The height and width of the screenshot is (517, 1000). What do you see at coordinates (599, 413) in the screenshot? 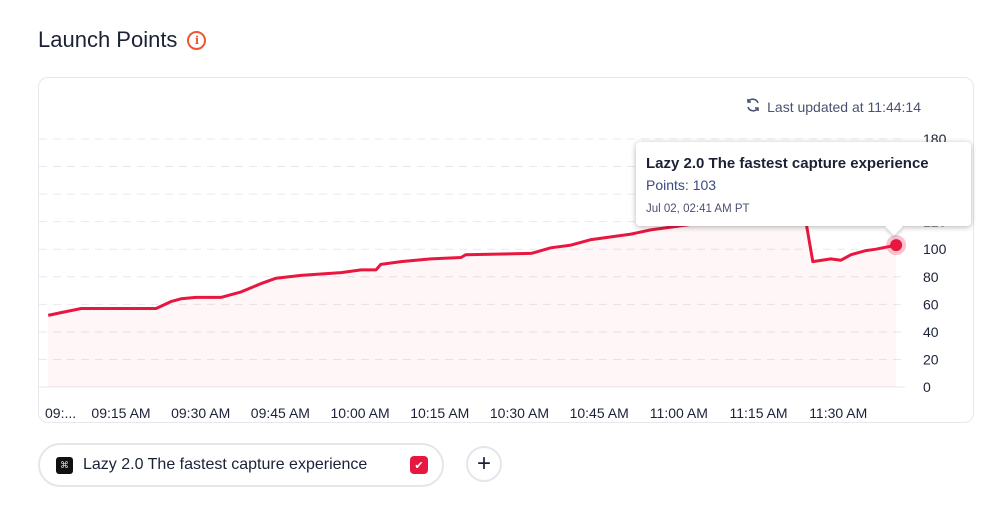
I see `x-tick-label: 10:45 AM` at bounding box center [599, 413].